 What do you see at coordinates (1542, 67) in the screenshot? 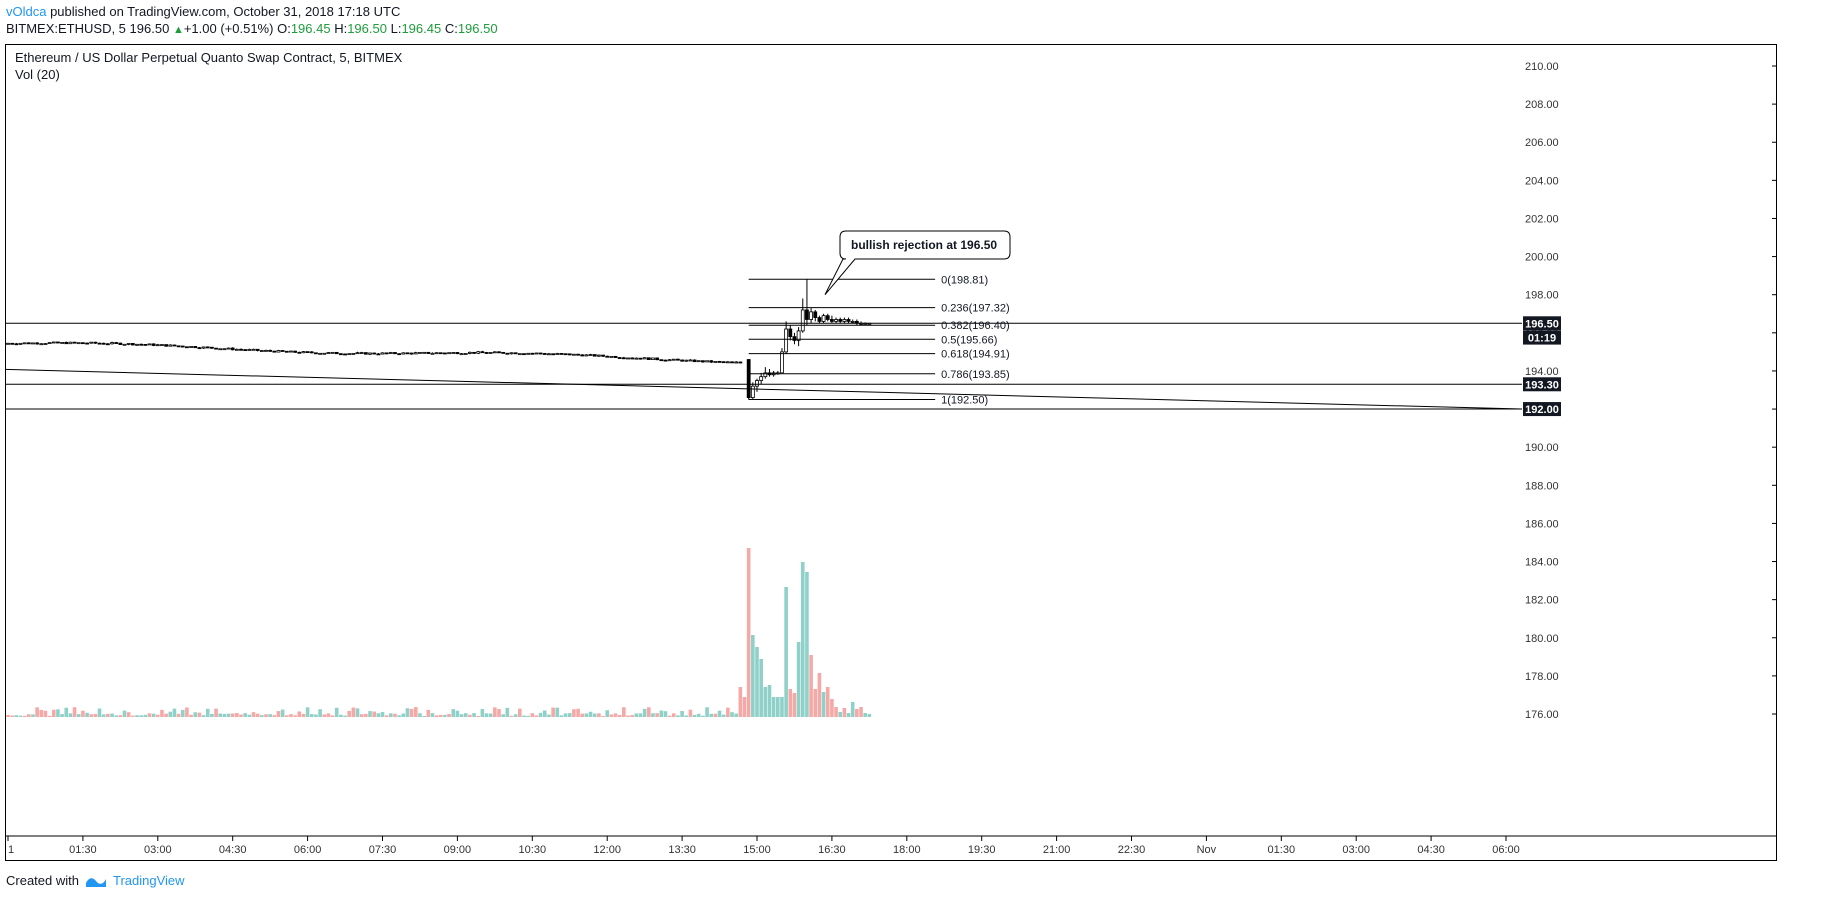
I see `y-tick-label: 210.00` at bounding box center [1542, 67].